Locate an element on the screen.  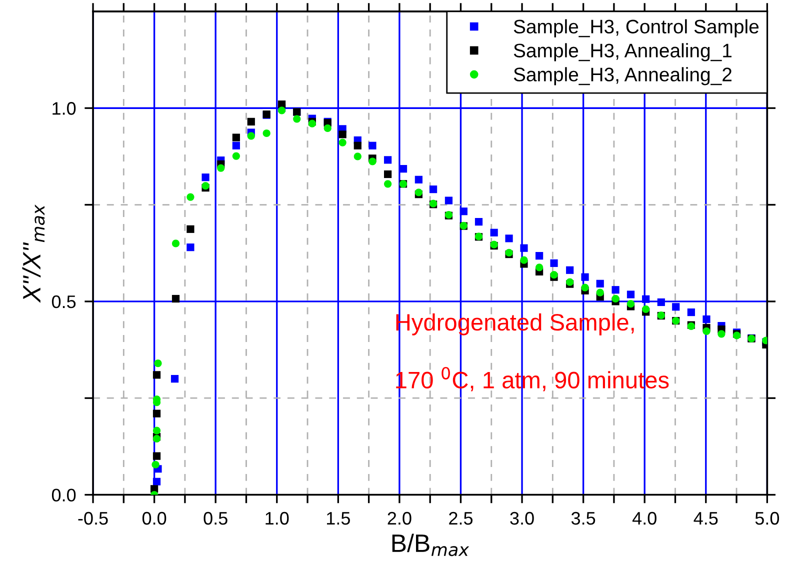
x-tick-label: 4.5 is located at coordinates (706, 518).